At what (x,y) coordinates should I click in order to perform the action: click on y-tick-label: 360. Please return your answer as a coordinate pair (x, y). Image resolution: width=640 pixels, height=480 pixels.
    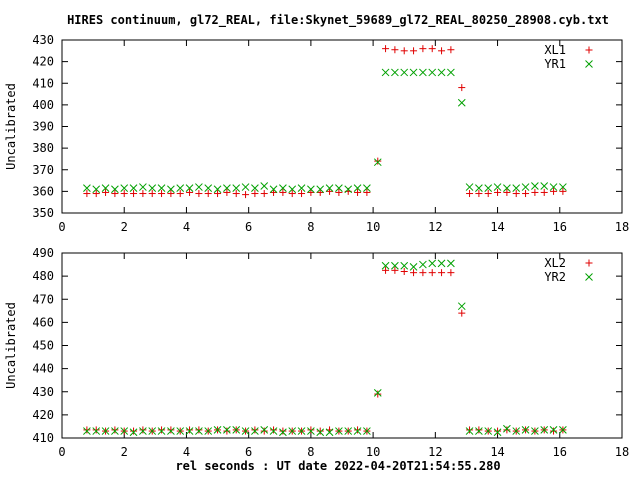
    Looking at the image, I should click on (43, 191).